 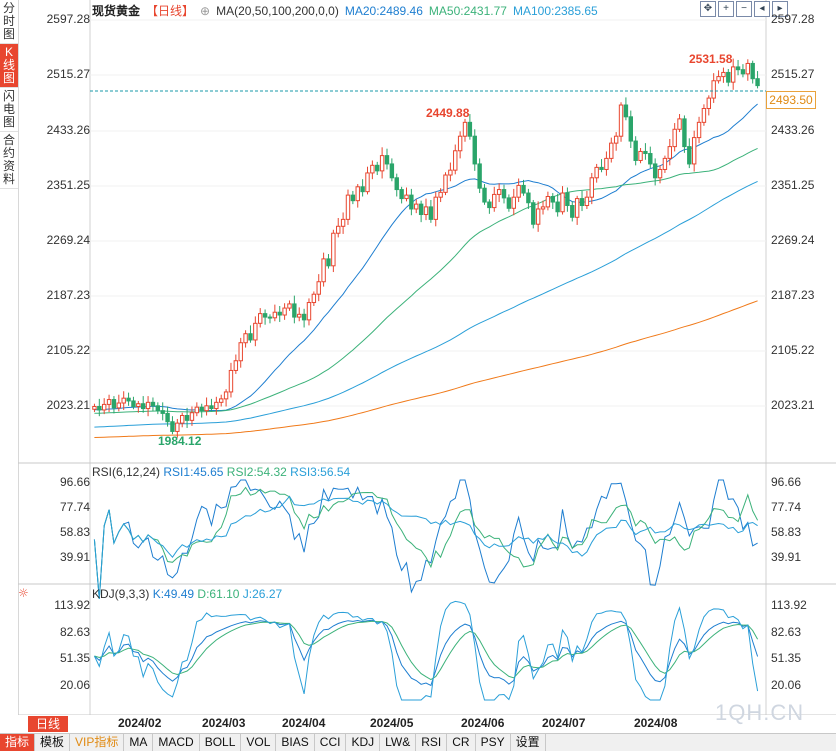 I want to click on price-tick-right: 2105.22, so click(x=793, y=350).